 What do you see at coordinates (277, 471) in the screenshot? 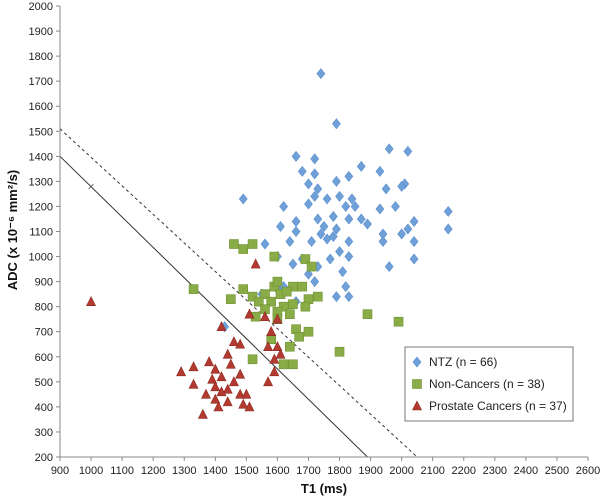
I see `x-tick-label: 1600` at bounding box center [277, 471].